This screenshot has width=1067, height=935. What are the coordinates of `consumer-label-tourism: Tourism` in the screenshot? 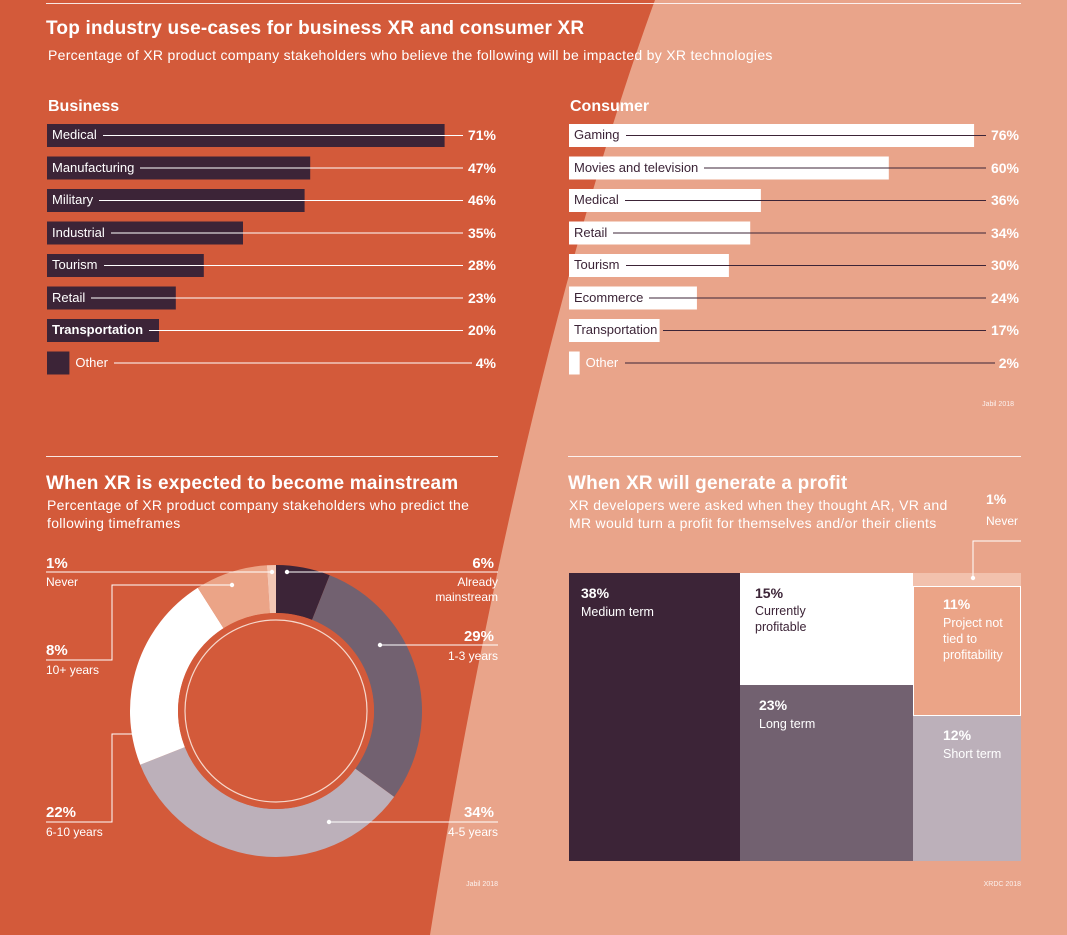 It's located at (597, 264).